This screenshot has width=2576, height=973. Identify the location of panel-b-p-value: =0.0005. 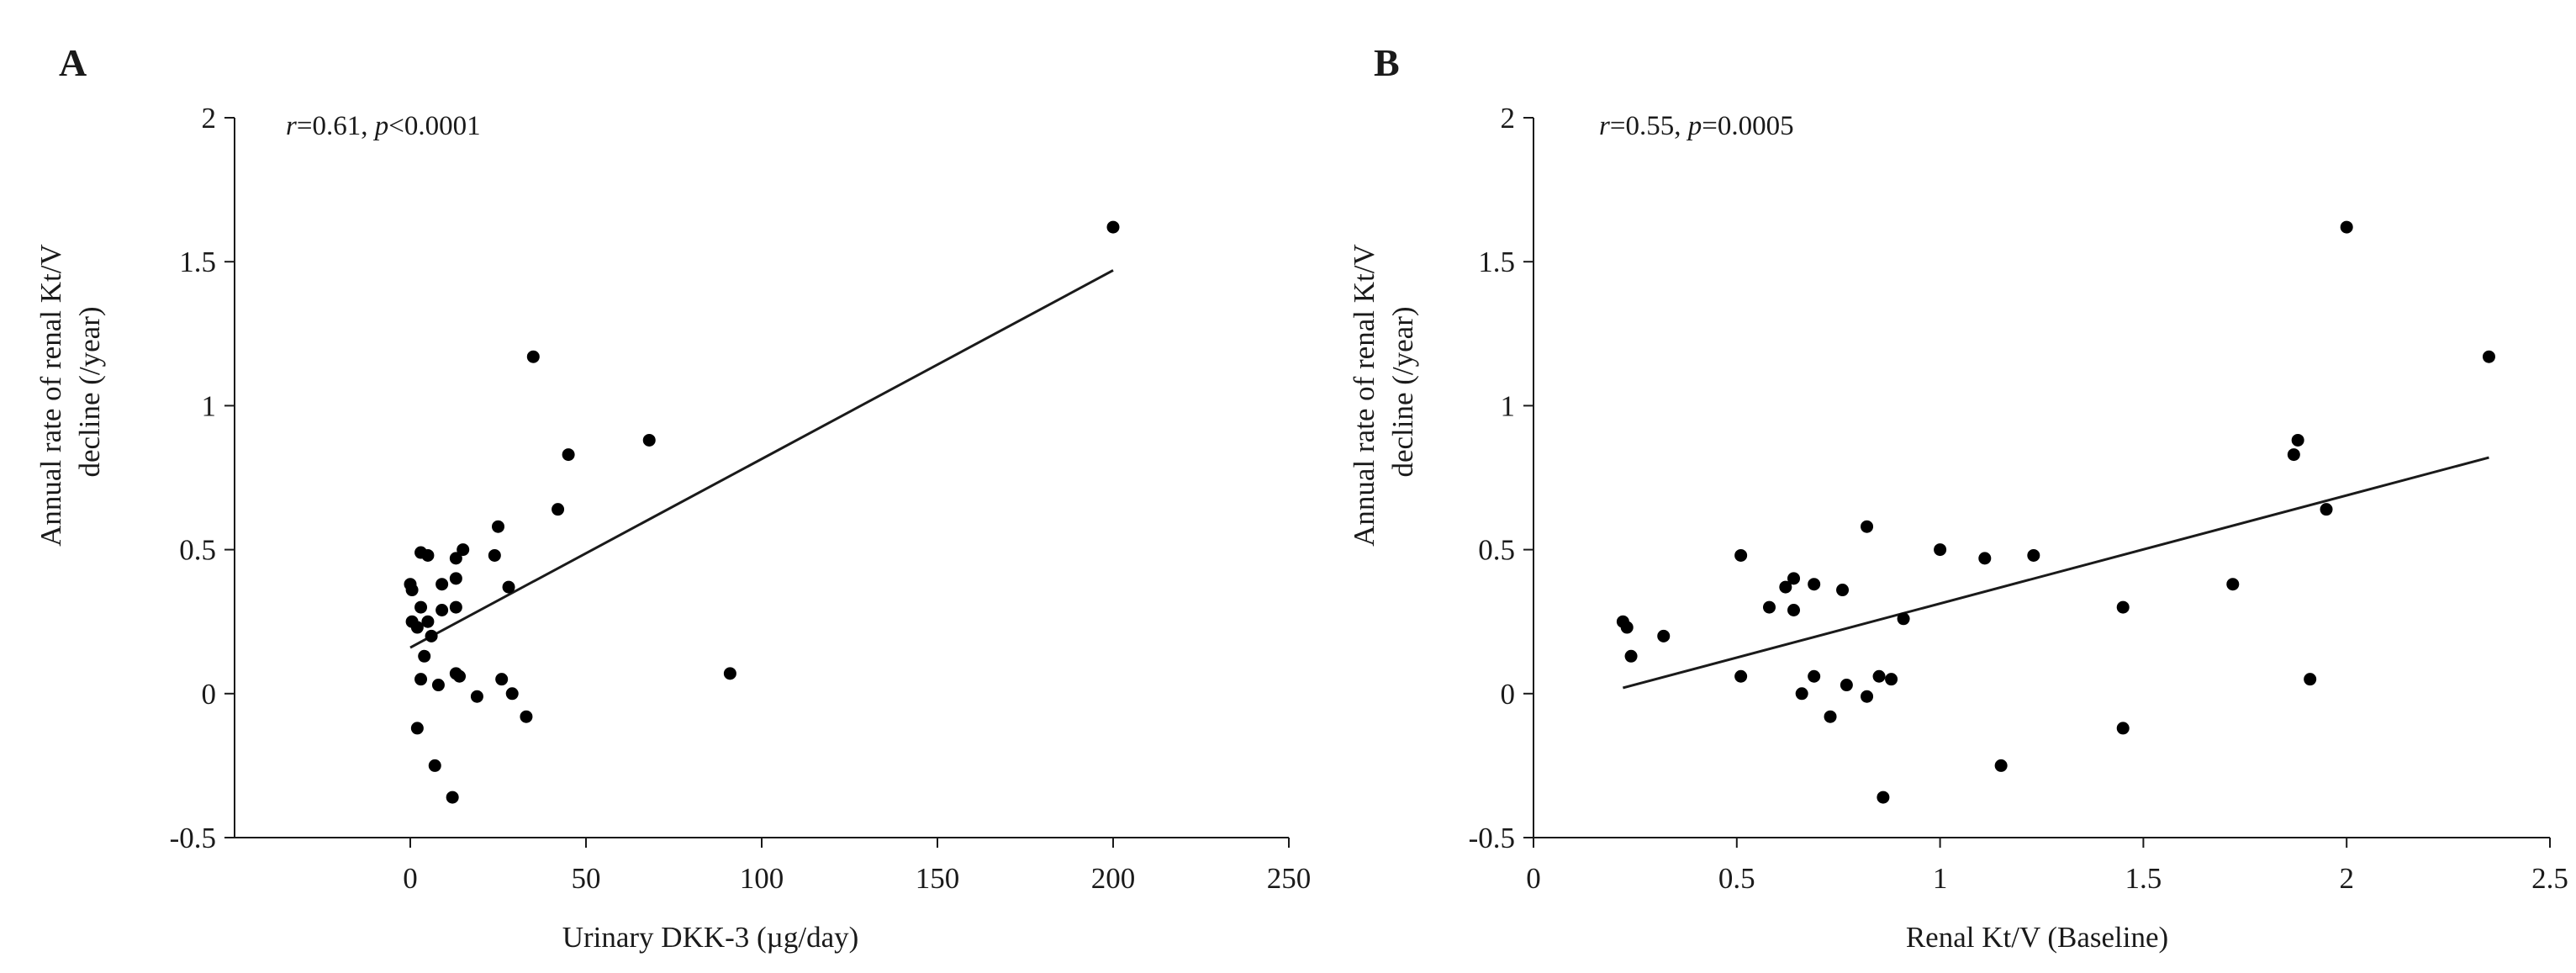
(1748, 126).